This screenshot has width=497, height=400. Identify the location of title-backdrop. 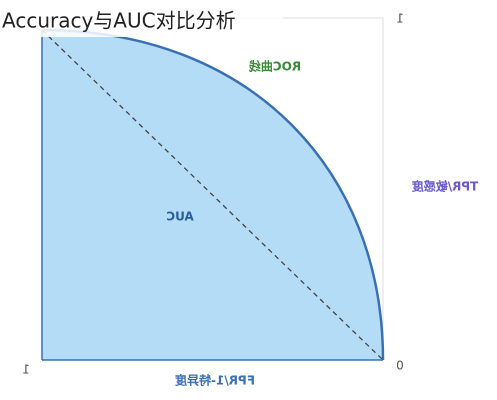
(141, 21).